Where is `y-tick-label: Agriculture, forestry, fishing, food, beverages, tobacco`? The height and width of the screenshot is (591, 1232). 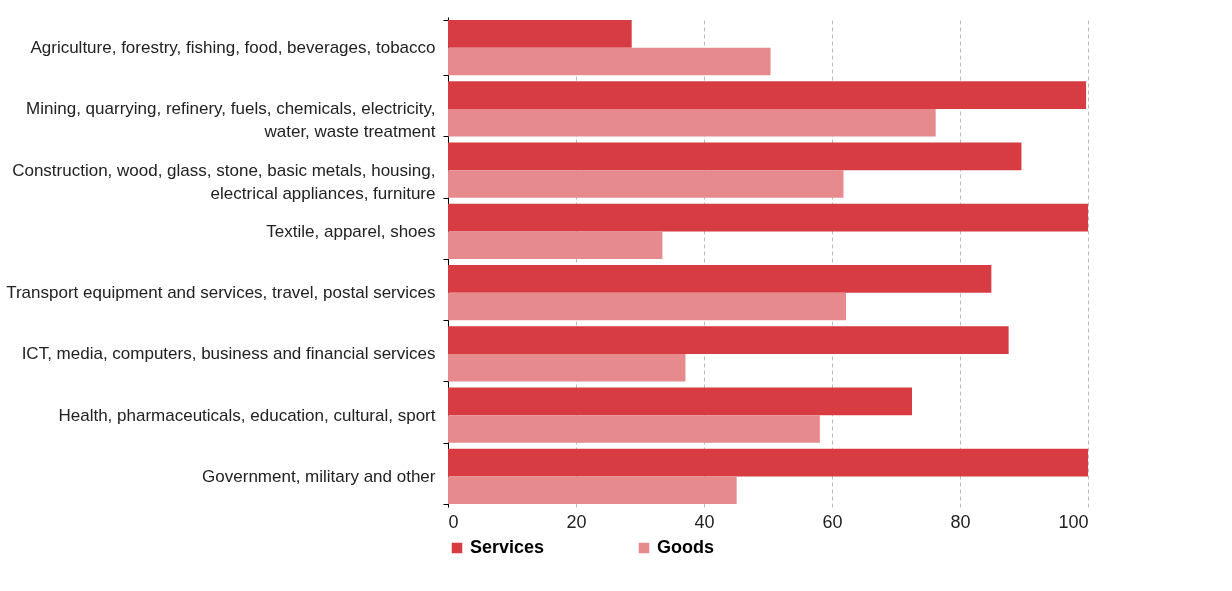
y-tick-label: Agriculture, forestry, fishing, food, beverages, tobacco is located at coordinates (233, 48).